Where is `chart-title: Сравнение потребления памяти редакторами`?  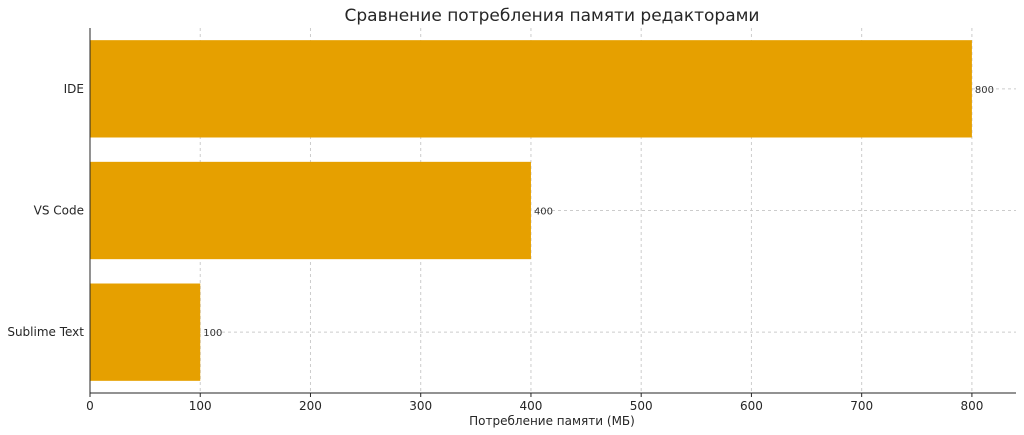 chart-title: Сравнение потребления памяти редакторами is located at coordinates (552, 16).